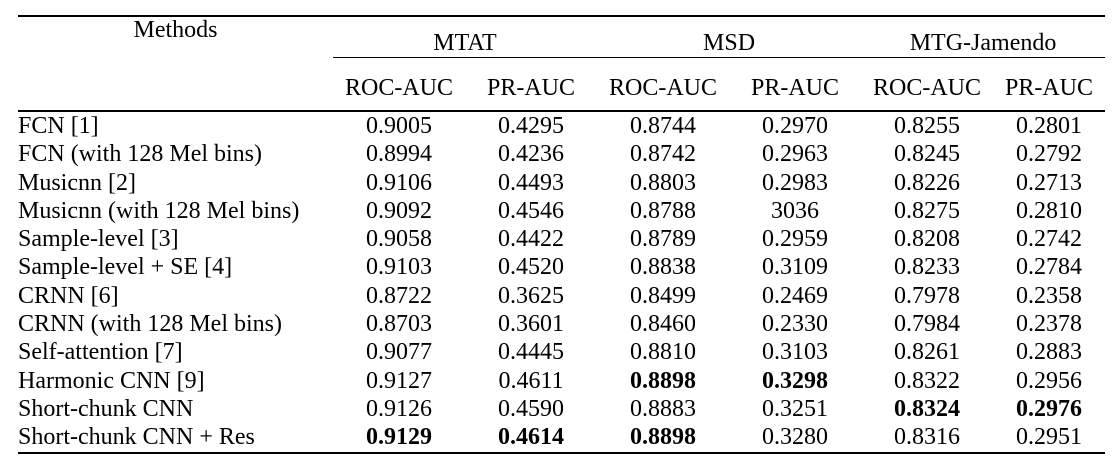 Image resolution: width=1119 pixels, height=457 pixels. Describe the element at coordinates (795, 154) in the screenshot. I see `value-cell: 0.2963` at that location.